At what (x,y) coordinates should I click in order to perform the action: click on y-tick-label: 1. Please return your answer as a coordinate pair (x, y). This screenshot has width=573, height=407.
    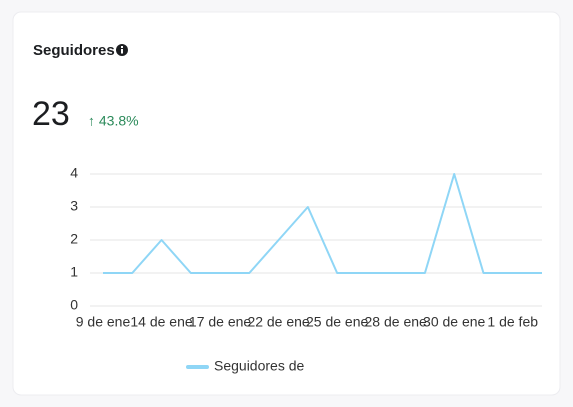
    Looking at the image, I should click on (74, 272).